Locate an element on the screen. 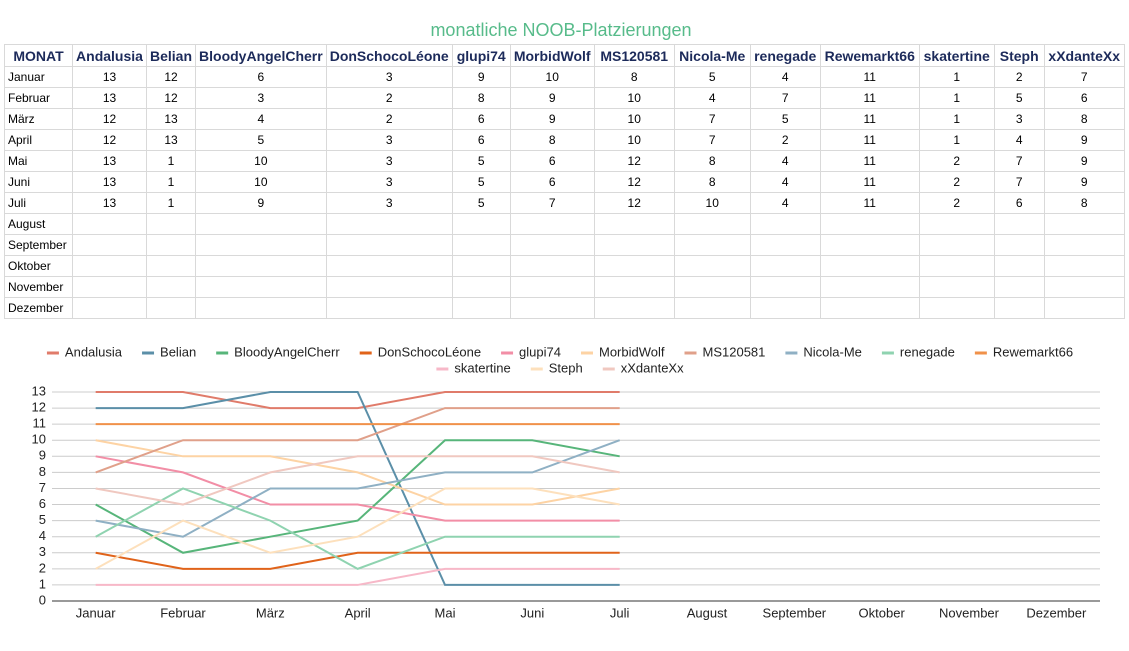 The height and width of the screenshot is (651, 1129). y-tick-label: 8 is located at coordinates (42, 471).